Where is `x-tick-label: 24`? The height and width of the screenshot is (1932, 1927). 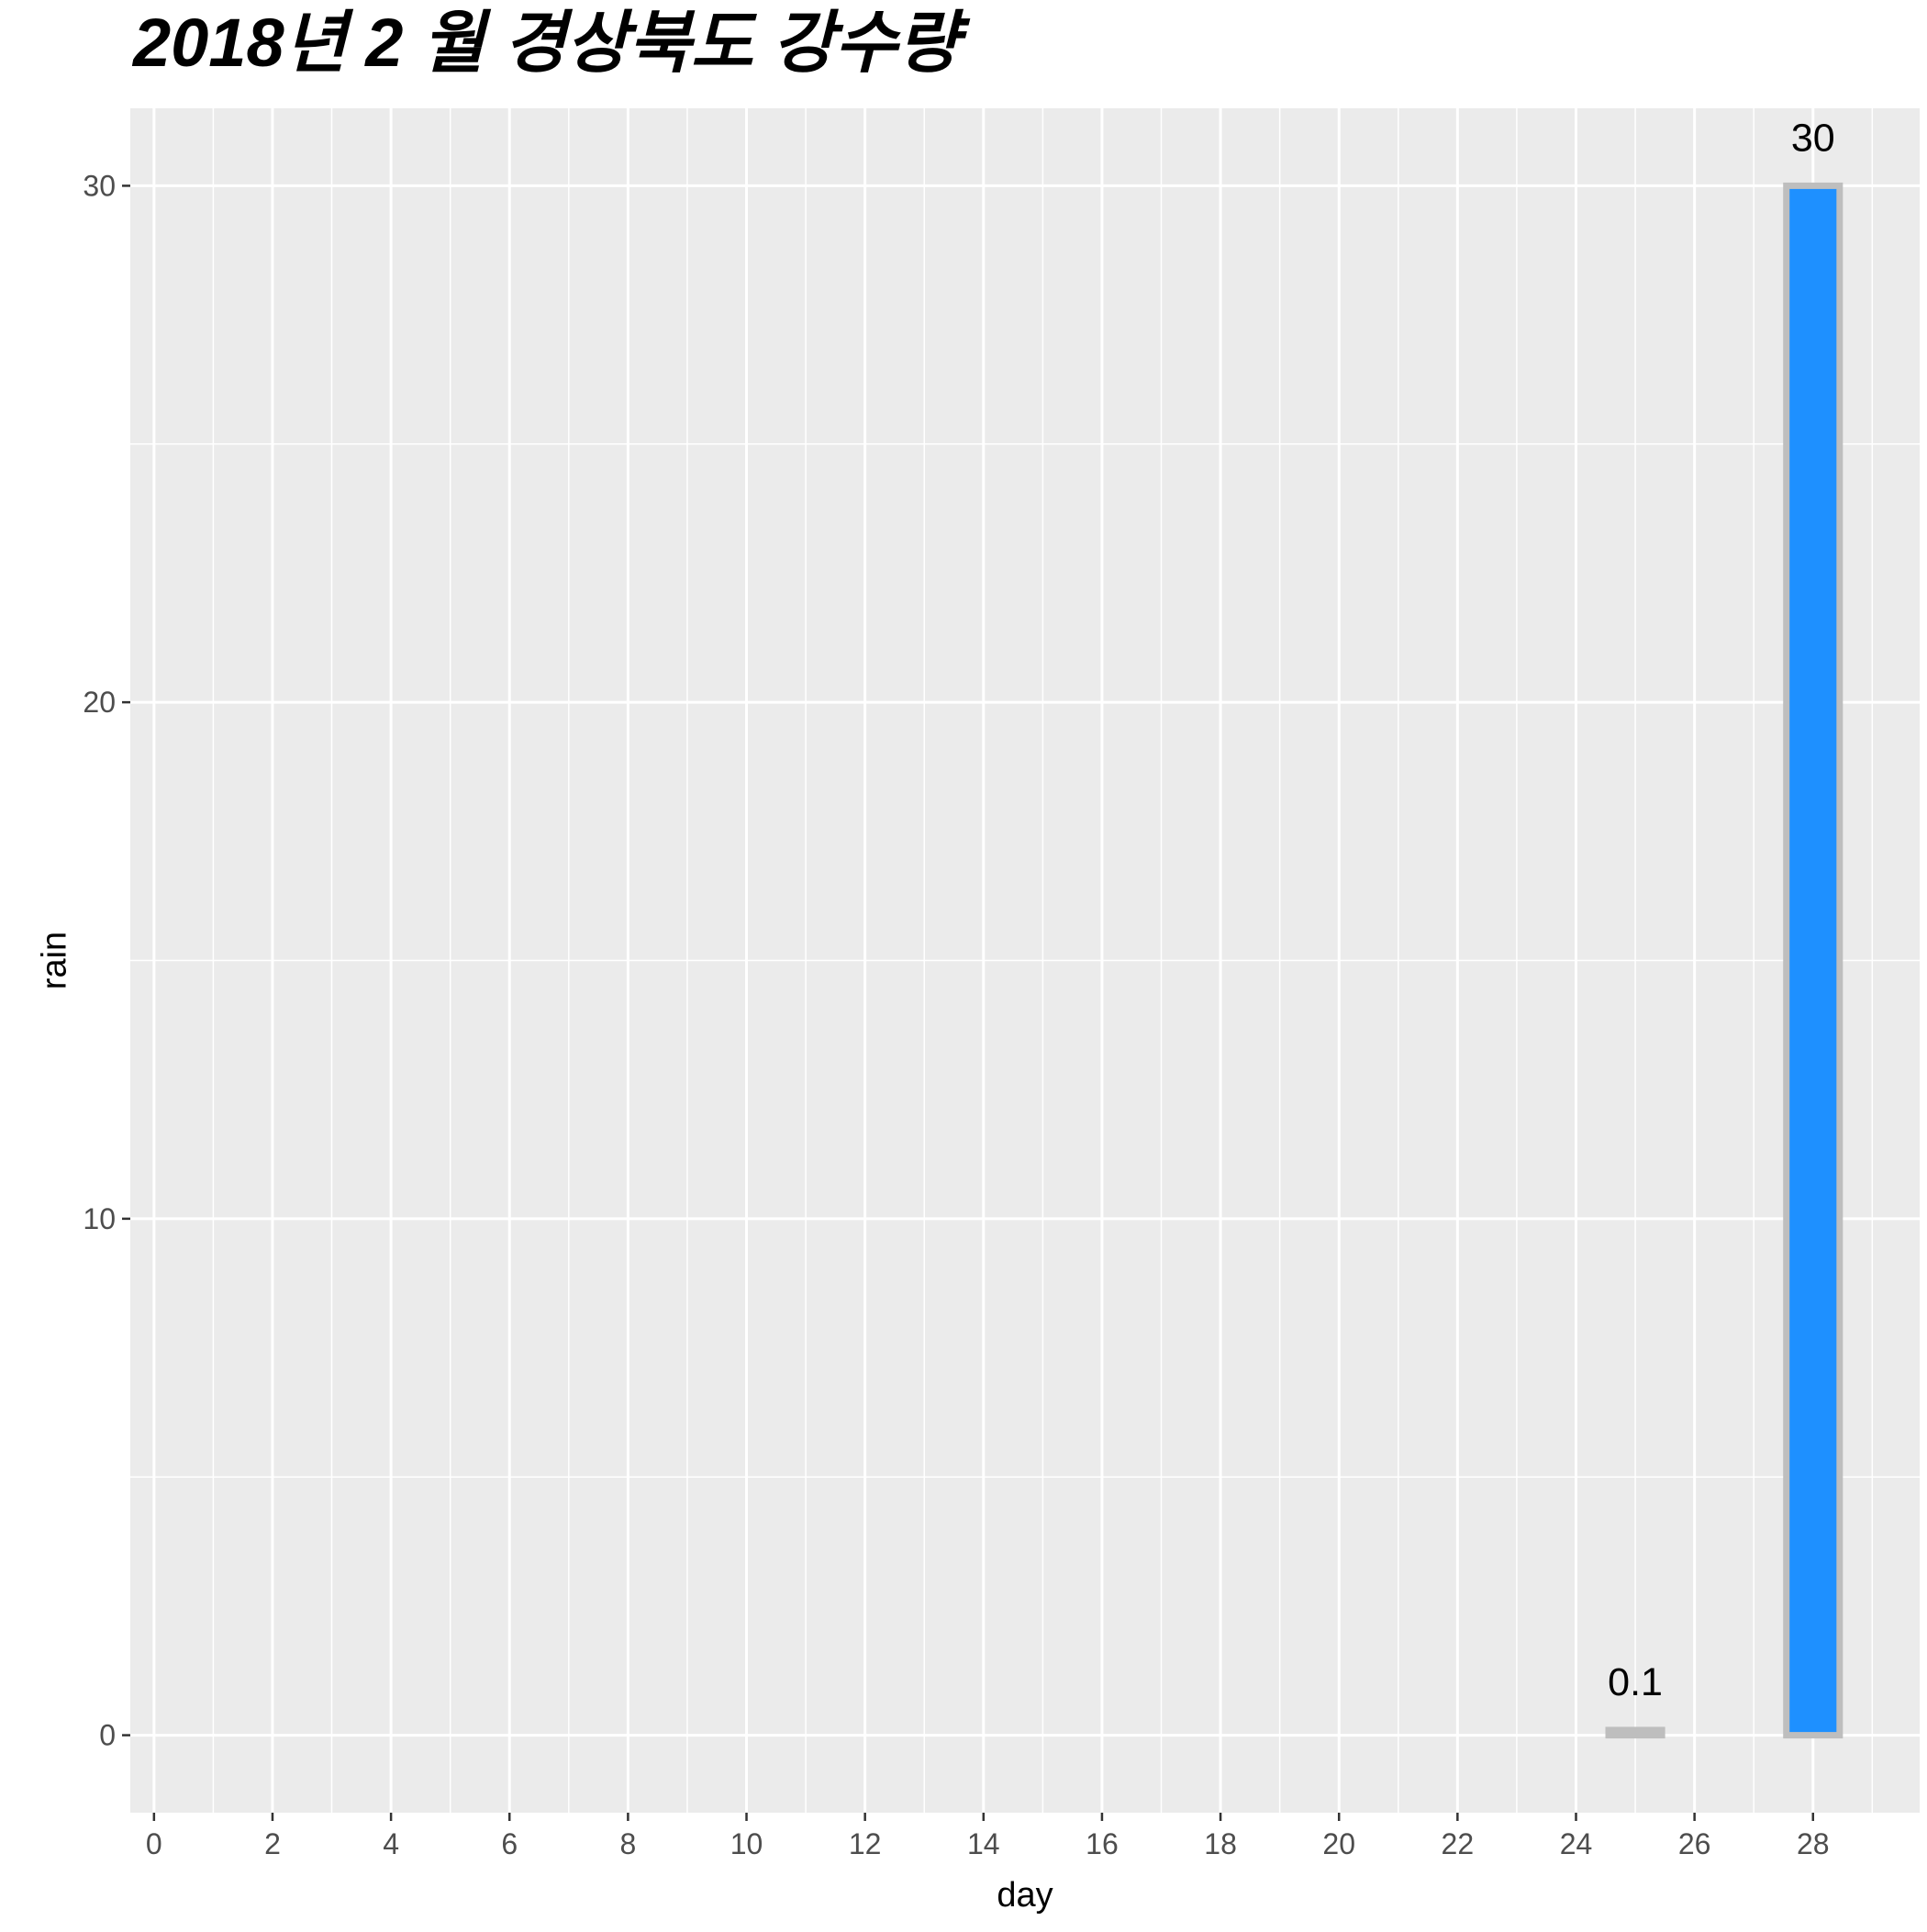
x-tick-label: 24 is located at coordinates (1576, 1843).